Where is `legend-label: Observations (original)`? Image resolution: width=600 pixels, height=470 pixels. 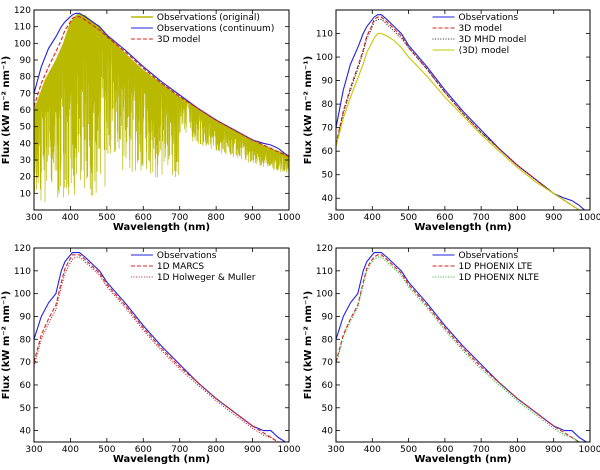 legend-label: Observations (original) is located at coordinates (208, 18).